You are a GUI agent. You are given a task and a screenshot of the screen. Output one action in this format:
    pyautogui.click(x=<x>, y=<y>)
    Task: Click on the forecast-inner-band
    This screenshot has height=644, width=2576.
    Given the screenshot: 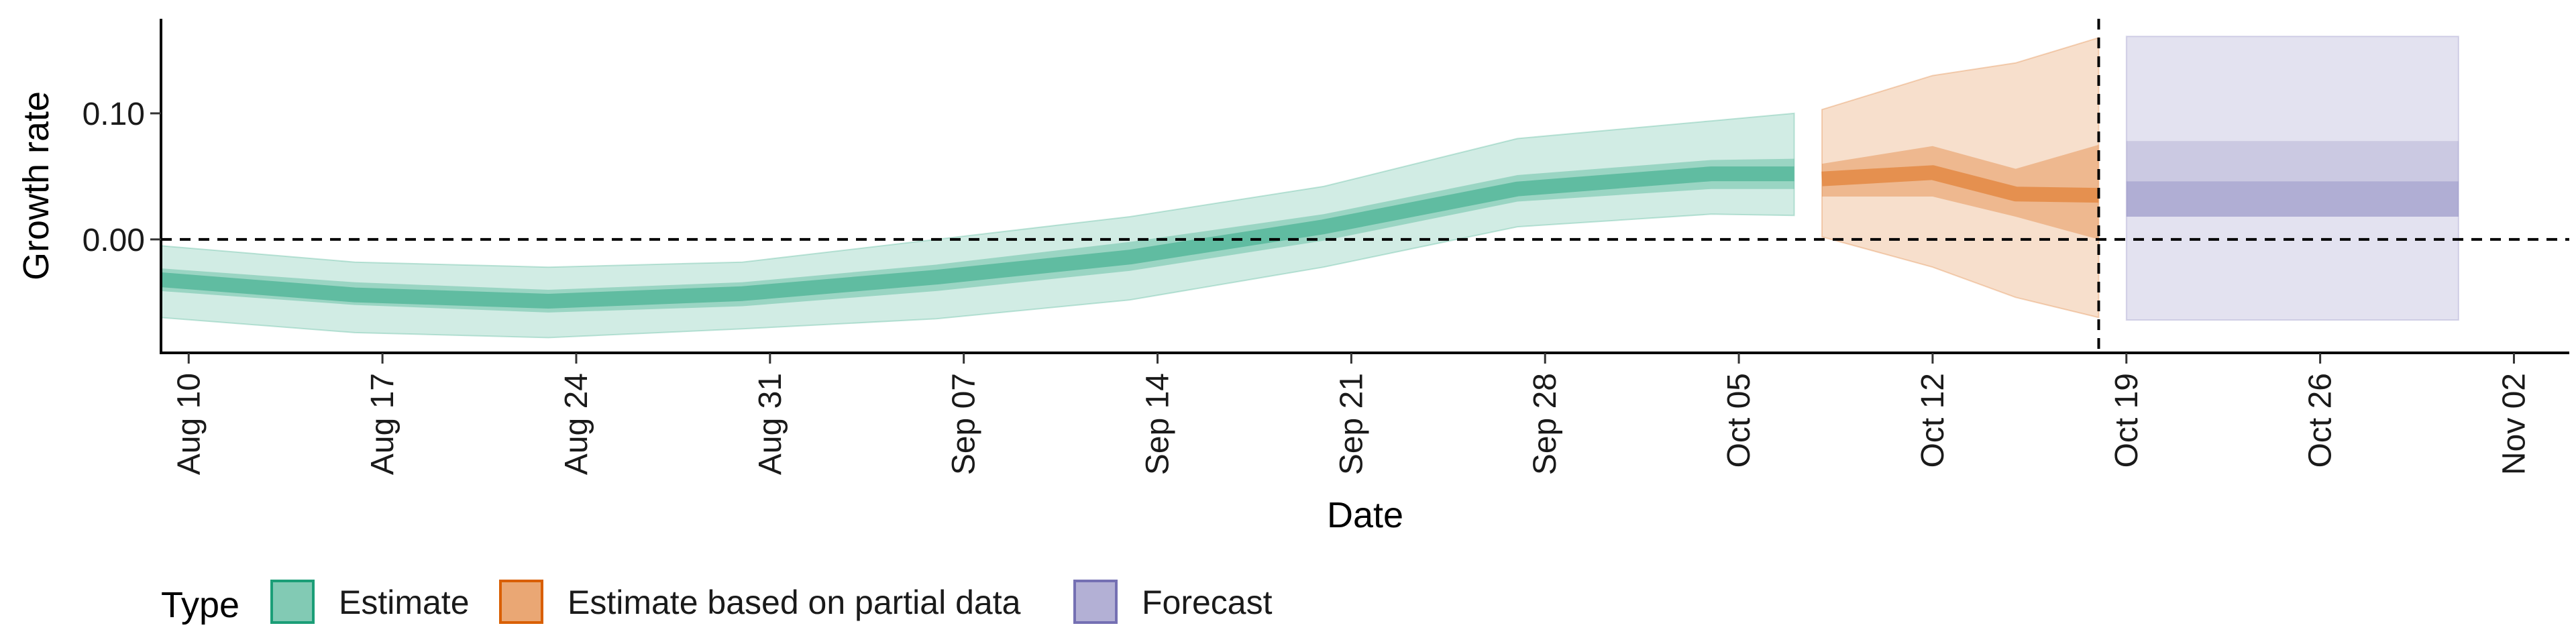 What is the action you would take?
    pyautogui.click(x=2292, y=199)
    